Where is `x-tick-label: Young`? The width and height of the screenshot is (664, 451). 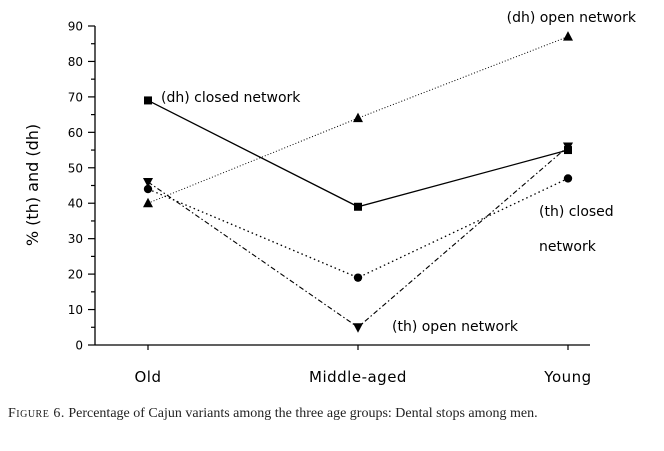 x-tick-label: Young is located at coordinates (567, 377).